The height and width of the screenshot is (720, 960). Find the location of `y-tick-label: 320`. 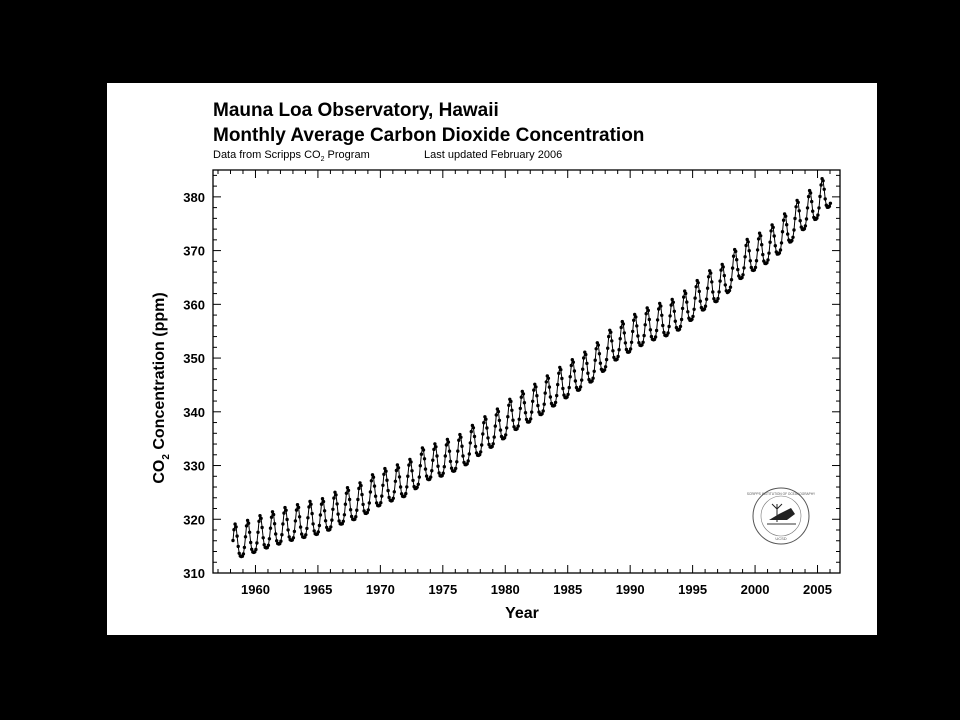

y-tick-label: 320 is located at coordinates (194, 519).